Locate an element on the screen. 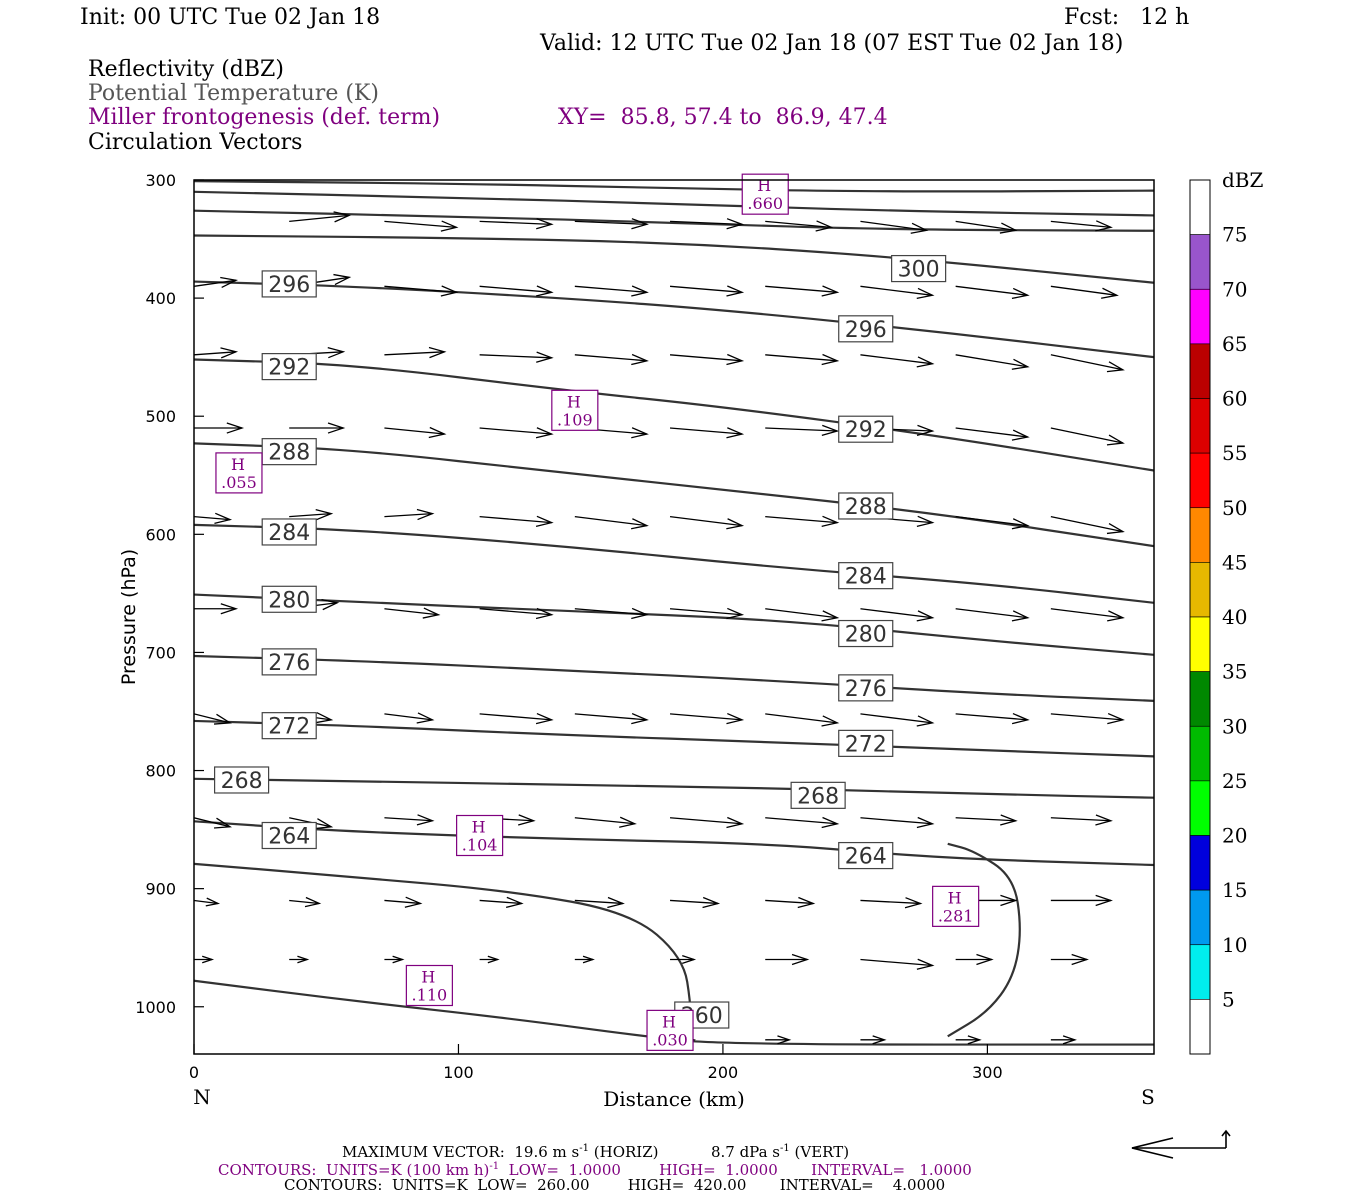 The width and height of the screenshot is (1350, 1200). field-circulation-vectors: Circulation Vectors is located at coordinates (195, 142).